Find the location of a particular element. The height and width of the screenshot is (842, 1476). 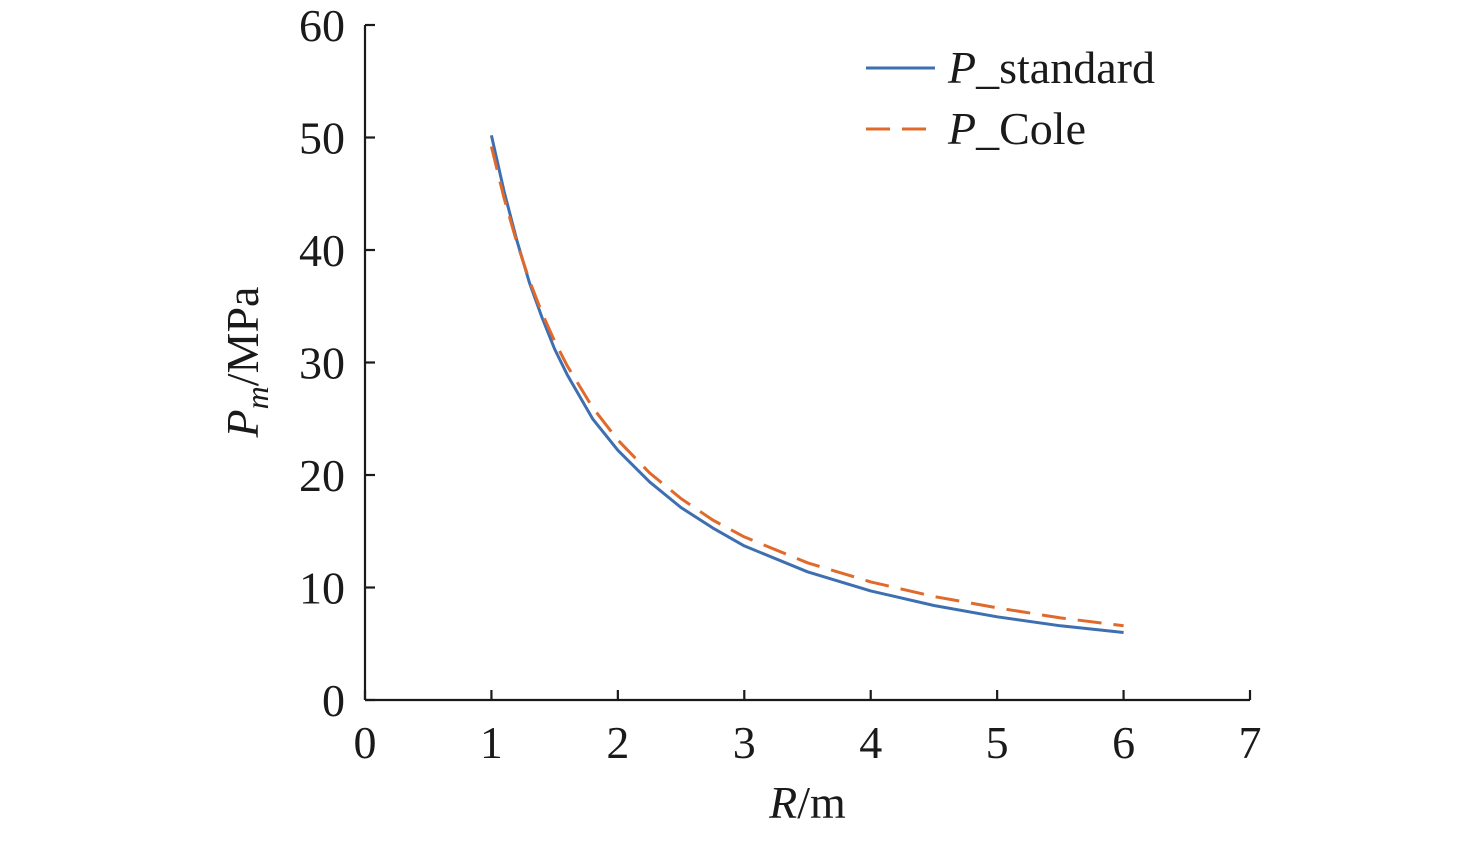

y-axis-title-sub: m is located at coordinates (257, 397).